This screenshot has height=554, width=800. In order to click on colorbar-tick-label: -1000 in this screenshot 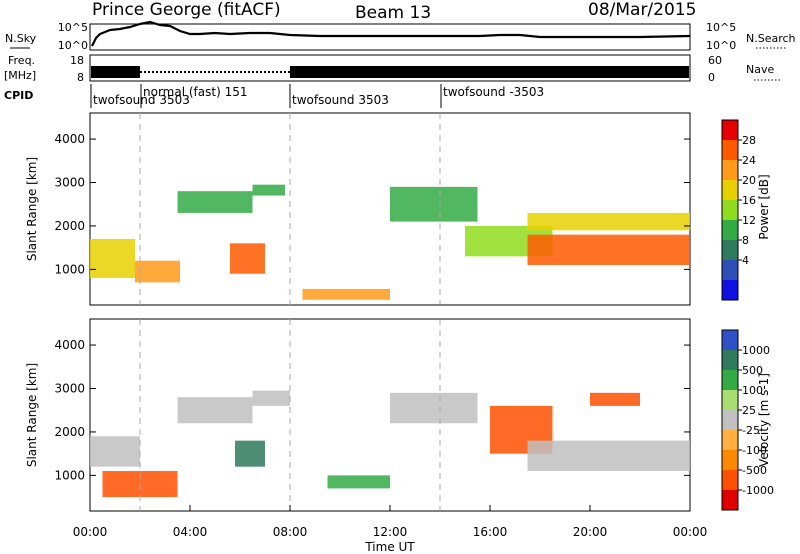, I will do `click(758, 490)`.